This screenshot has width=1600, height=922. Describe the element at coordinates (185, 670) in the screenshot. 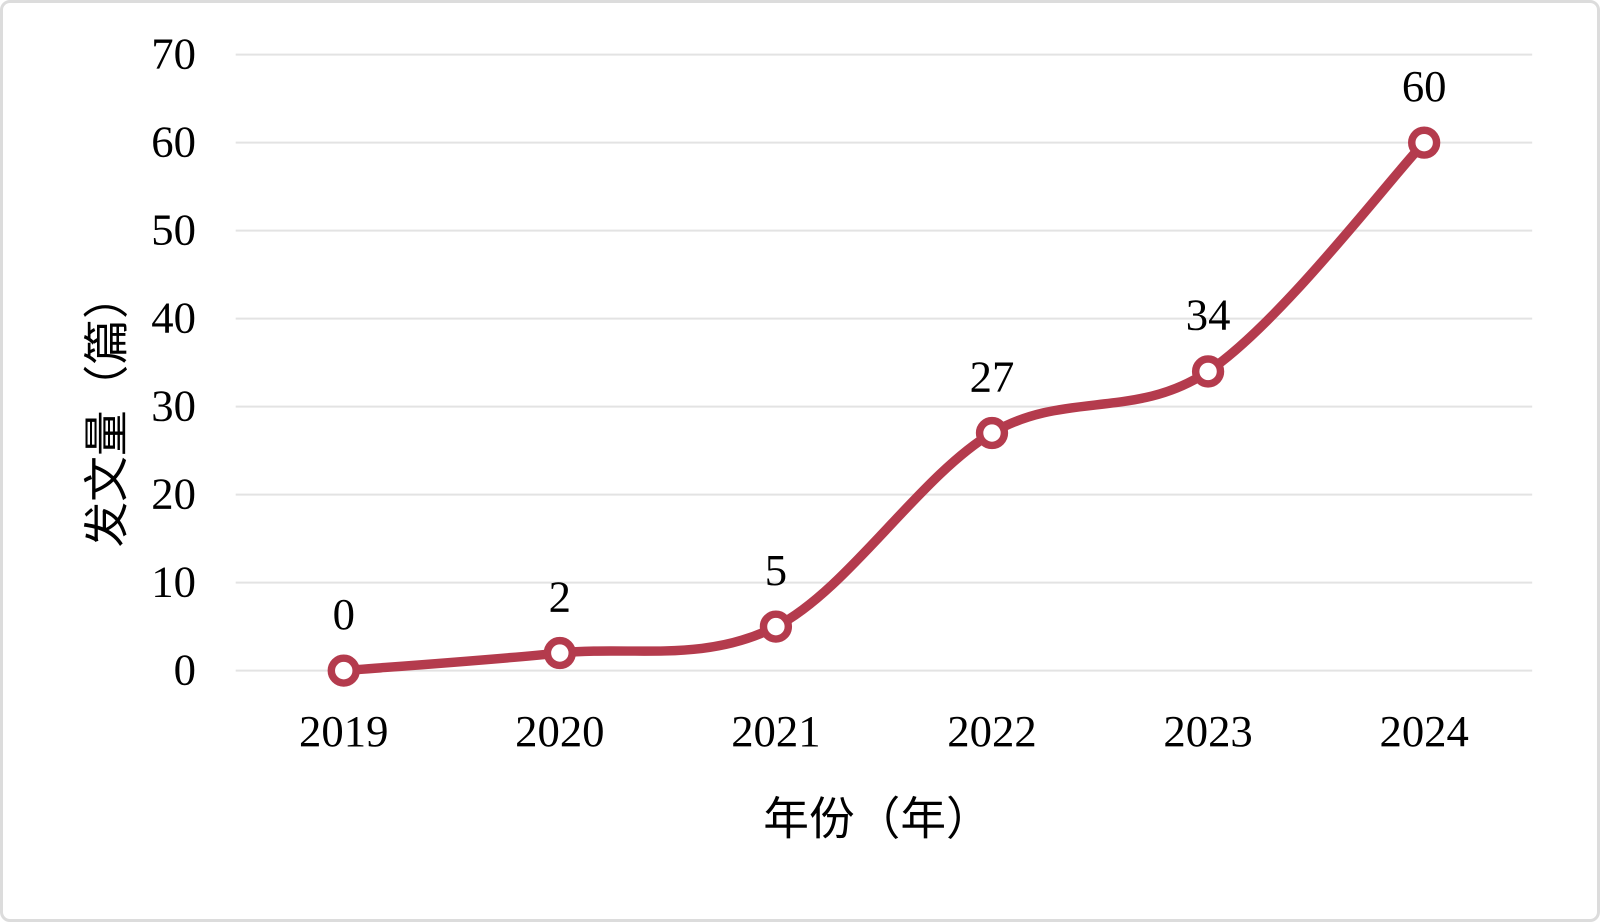

I see `y-tick-label: 0` at that location.